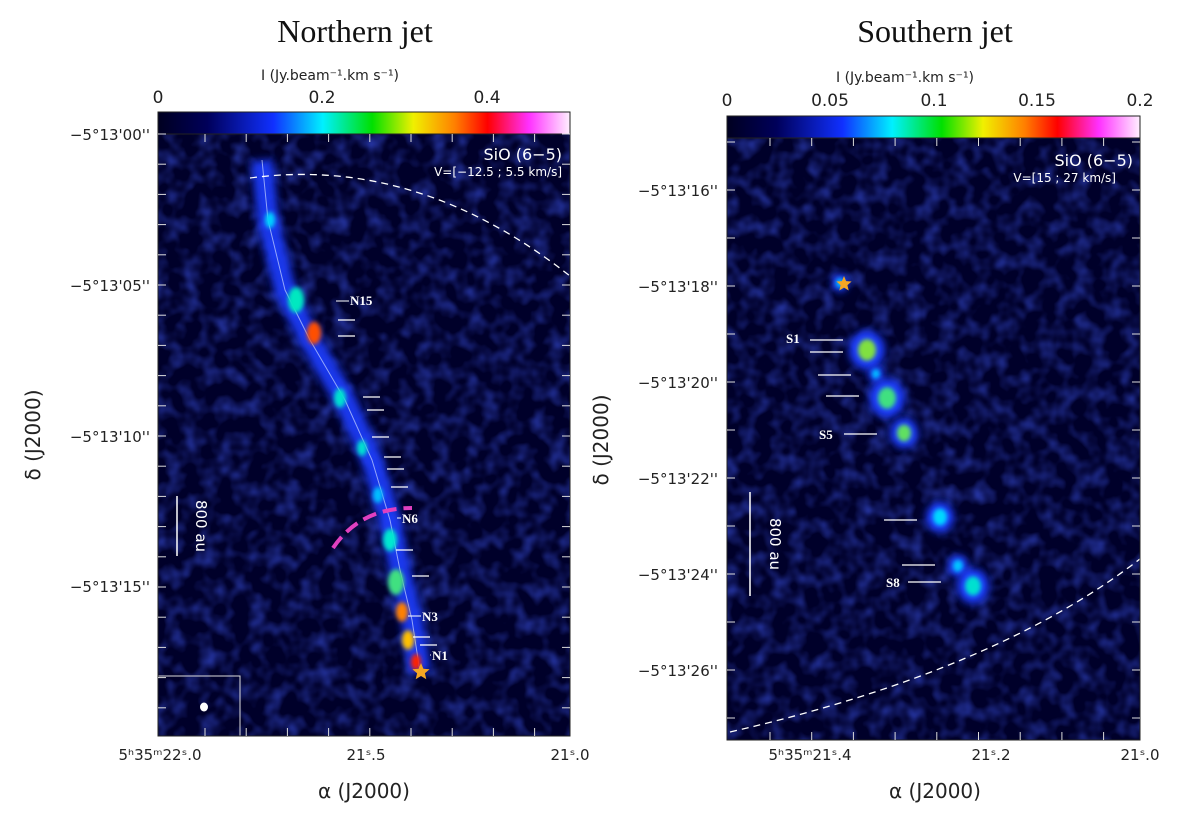  What do you see at coordinates (678, 671) in the screenshot?
I see `y-tick-label: −5°13'26''` at bounding box center [678, 671].